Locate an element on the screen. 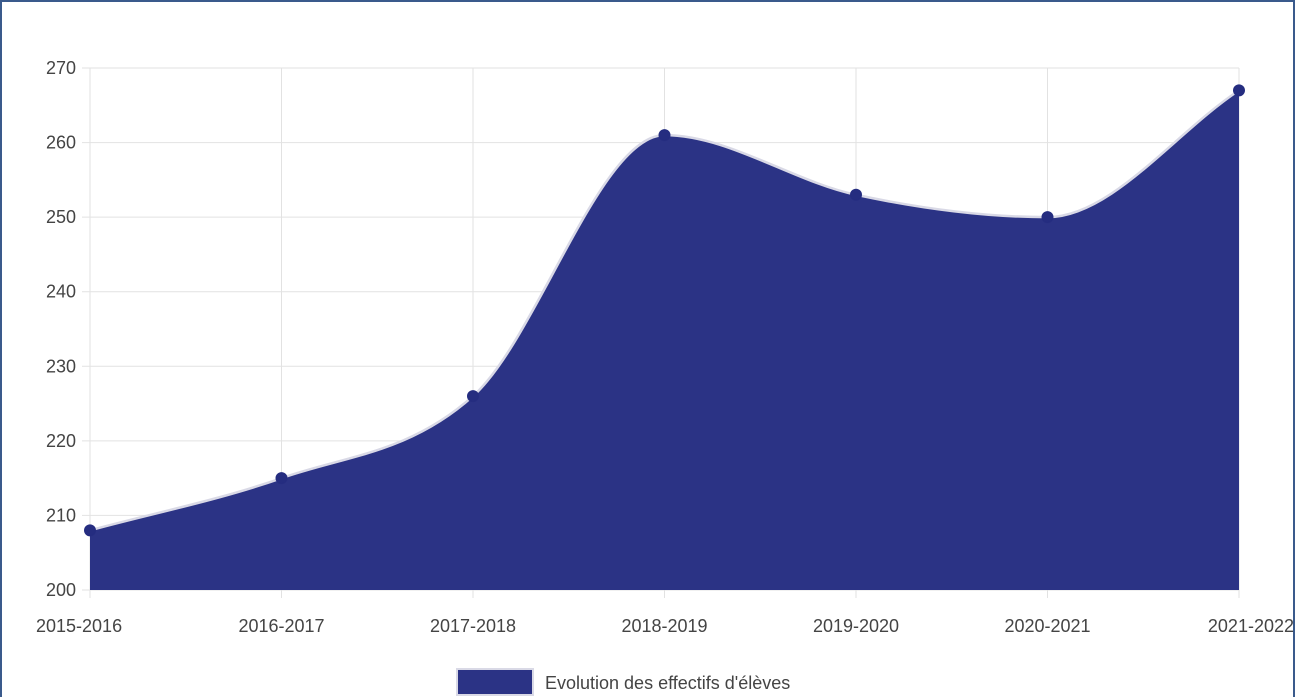 Image resolution: width=1295 pixels, height=699 pixels. x-tick-label: 2016-2017 is located at coordinates (281, 626).